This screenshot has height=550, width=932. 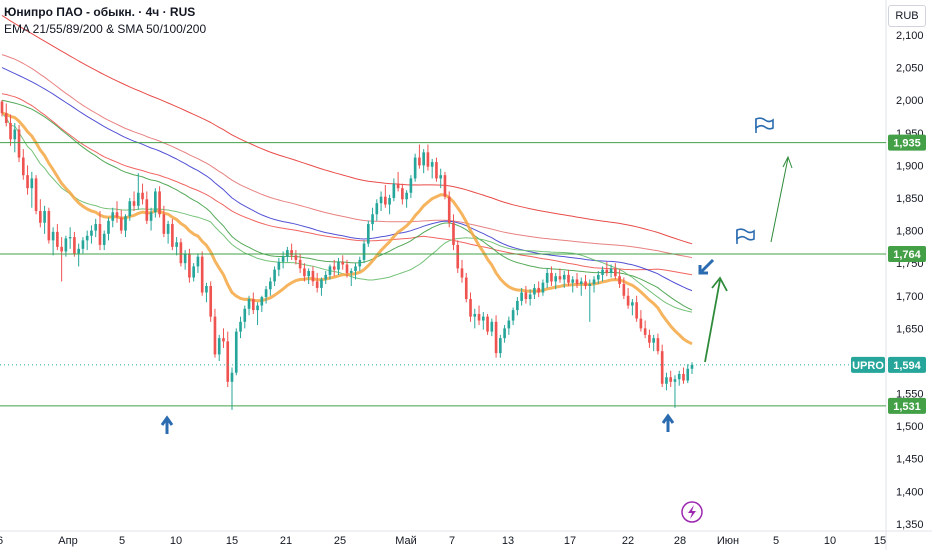 What do you see at coordinates (910, 101) in the screenshot?
I see `y-tick-label: 2,000` at bounding box center [910, 101].